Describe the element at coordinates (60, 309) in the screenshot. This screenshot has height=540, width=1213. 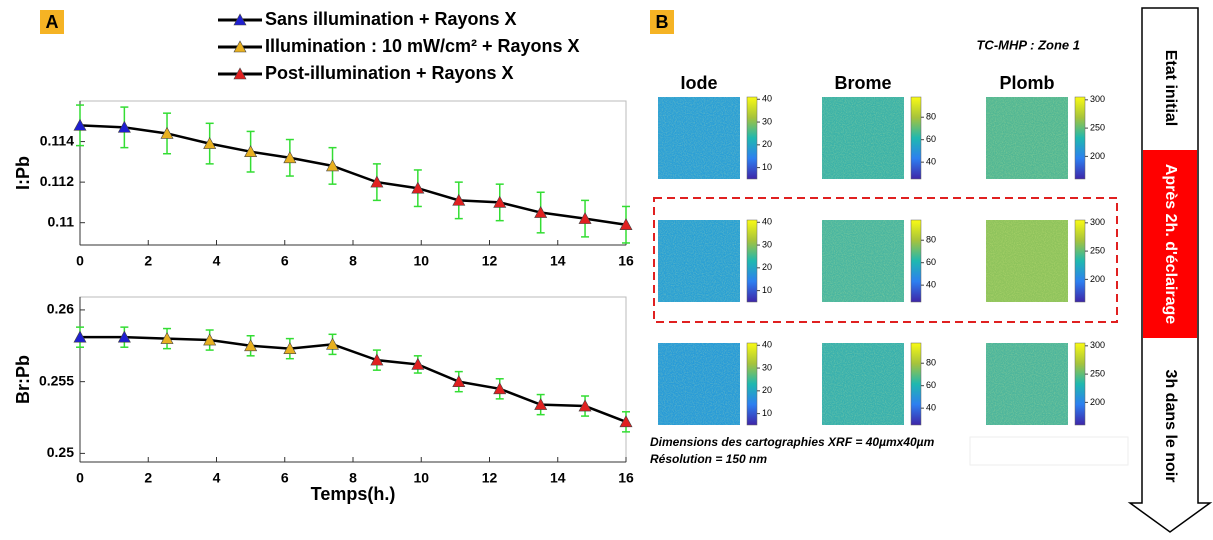
I see `y-tick-label: 0.26` at that location.